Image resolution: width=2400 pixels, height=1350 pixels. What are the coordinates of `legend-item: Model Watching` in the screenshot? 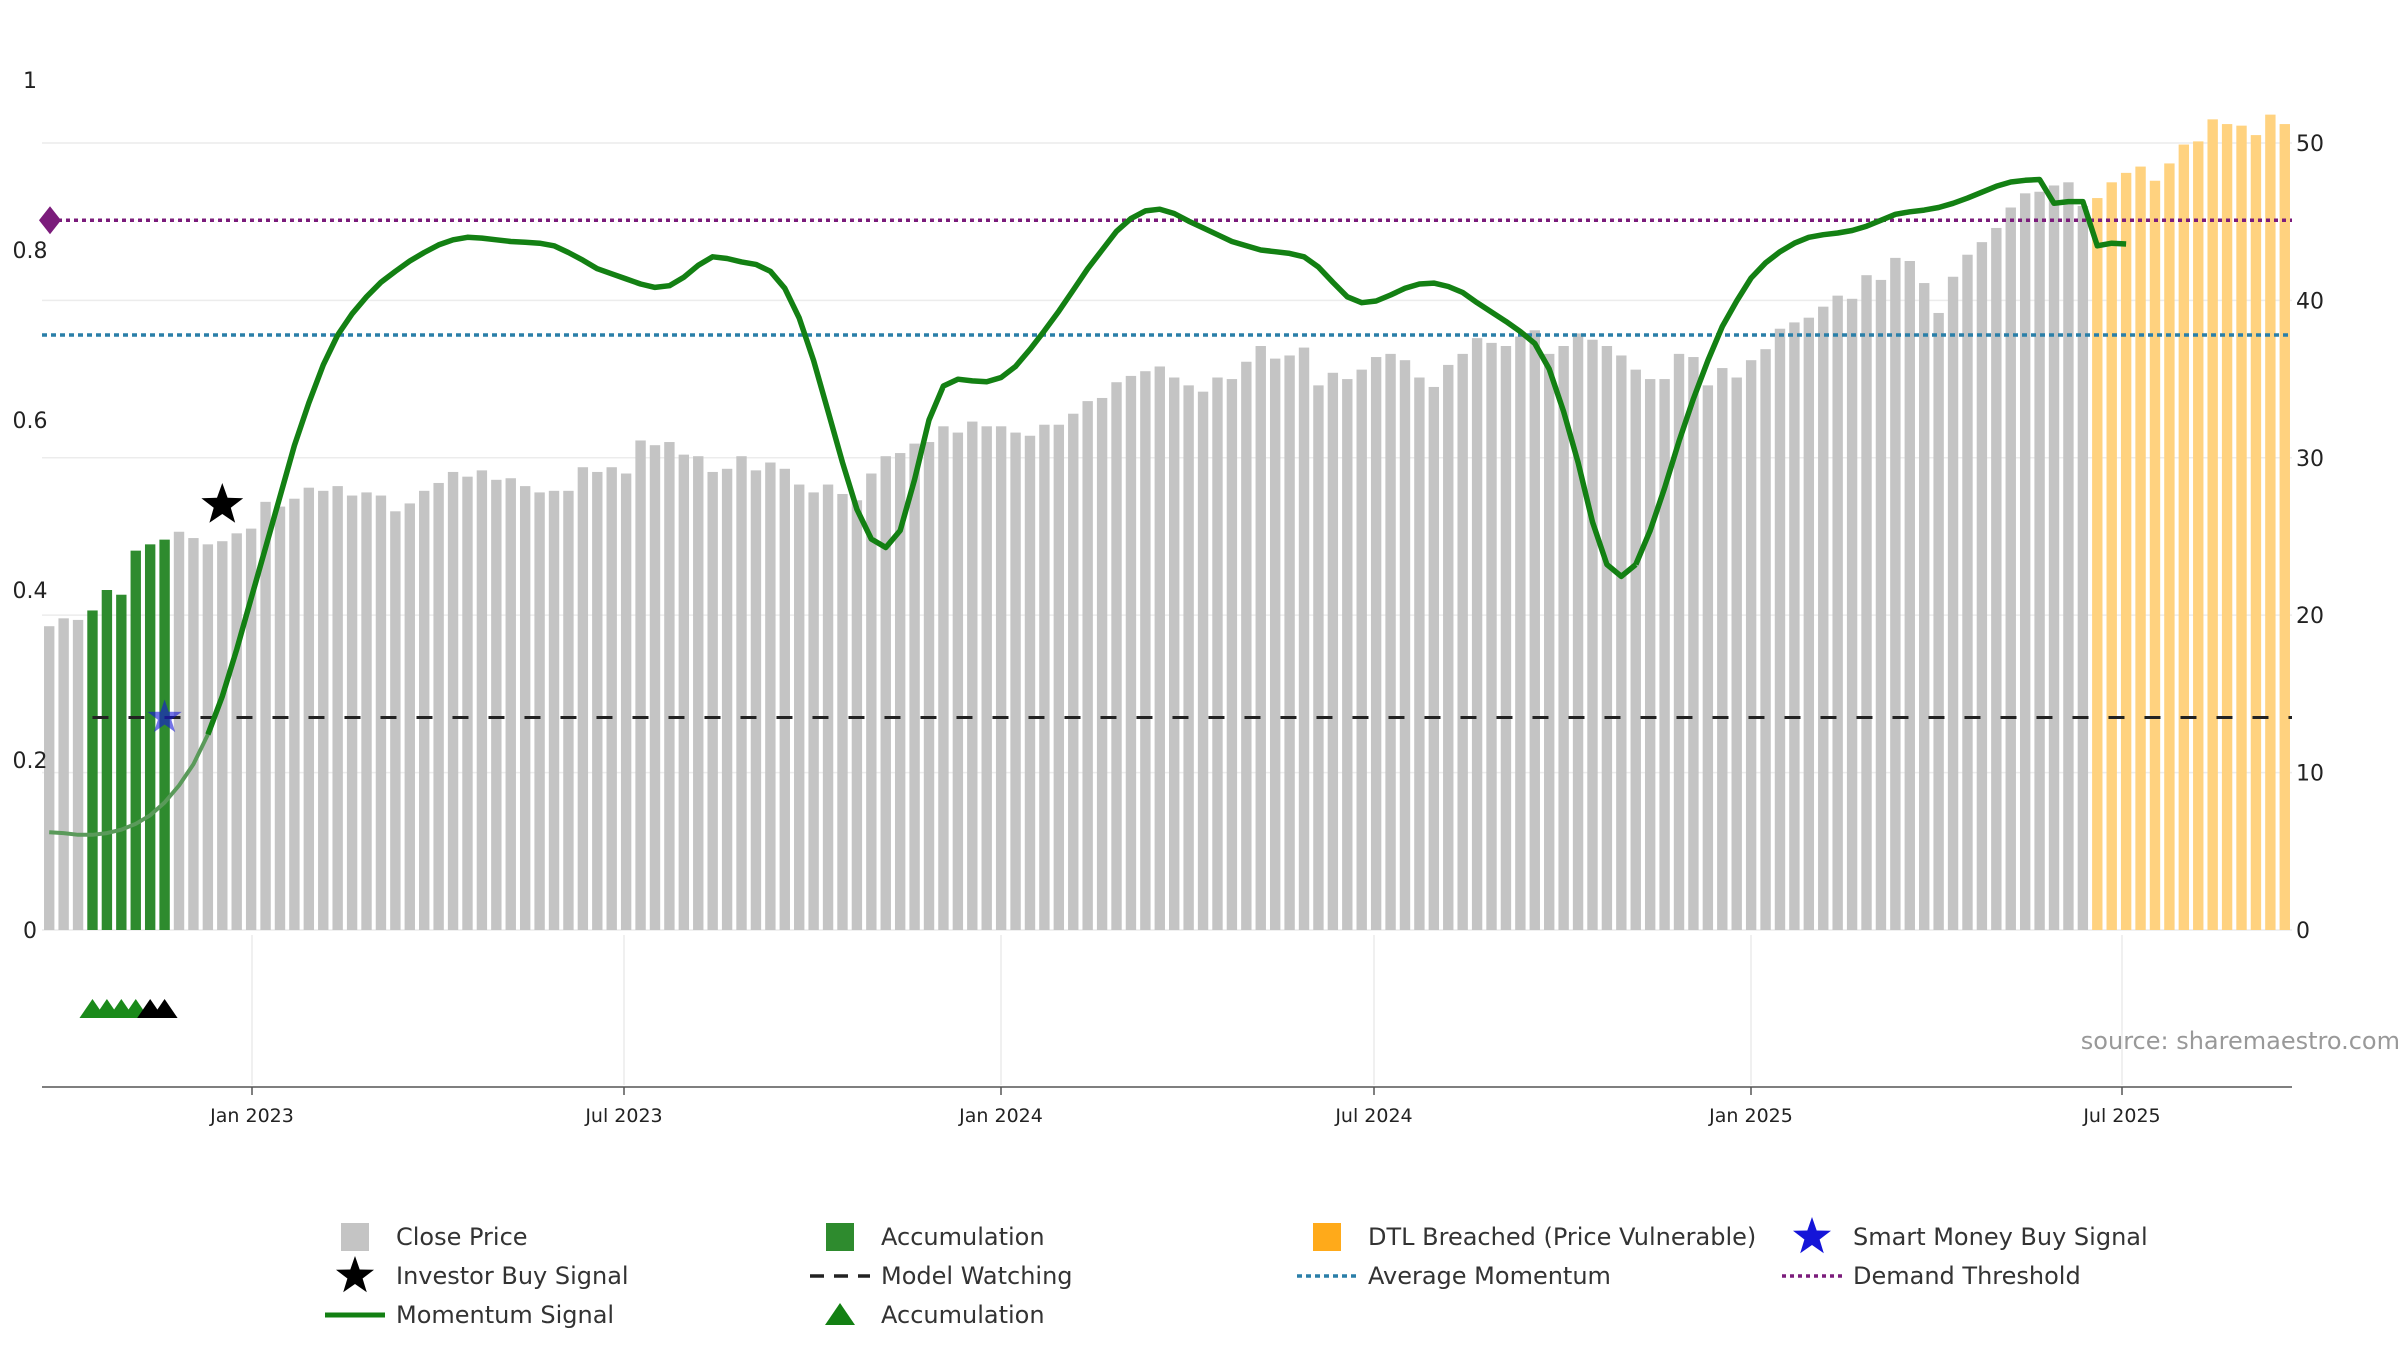 It's located at (941, 1276).